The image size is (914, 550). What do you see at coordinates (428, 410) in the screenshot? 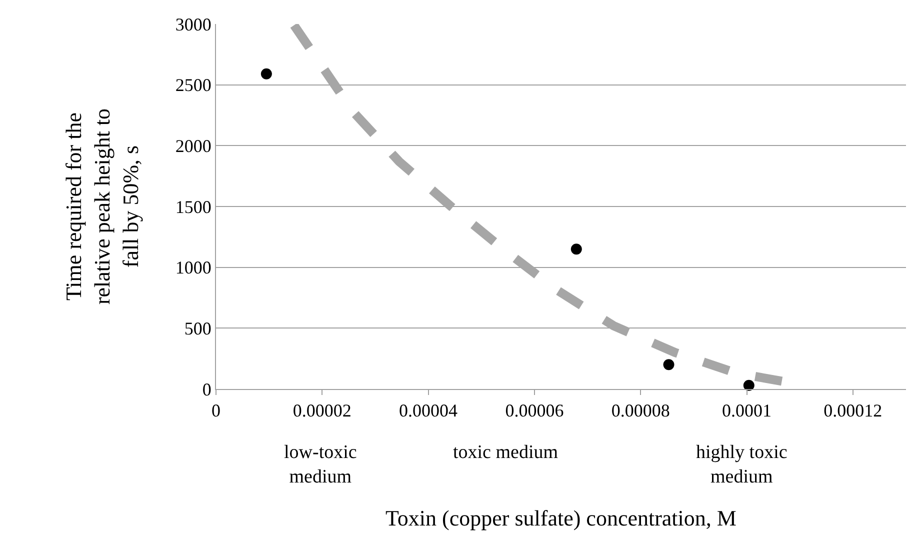
I see `x-tick-label: 0.00004` at bounding box center [428, 410].